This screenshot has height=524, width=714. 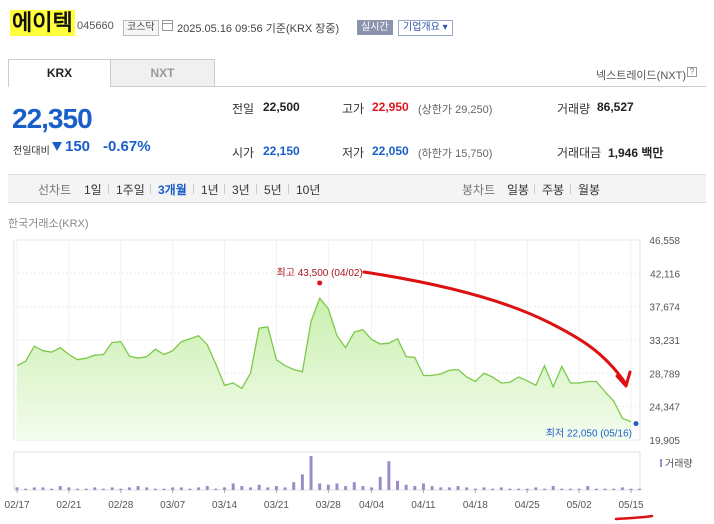 I want to click on calendar-icon, so click(x=167, y=25).